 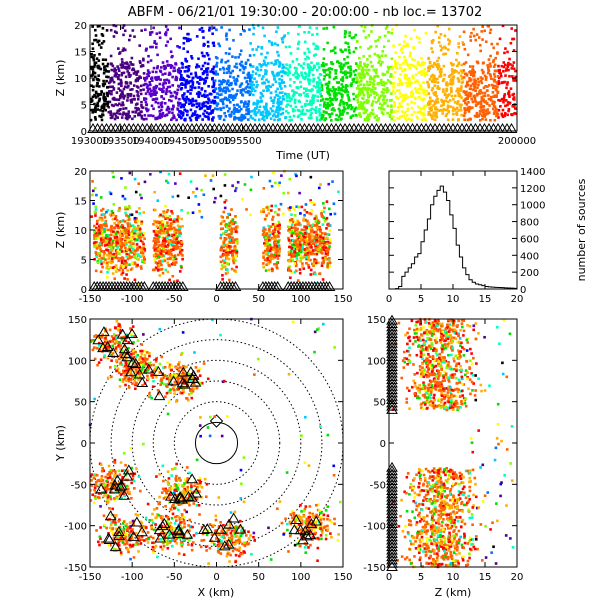 What do you see at coordinates (80, 79) in the screenshot?
I see `y-tick-label: 10` at bounding box center [80, 79].